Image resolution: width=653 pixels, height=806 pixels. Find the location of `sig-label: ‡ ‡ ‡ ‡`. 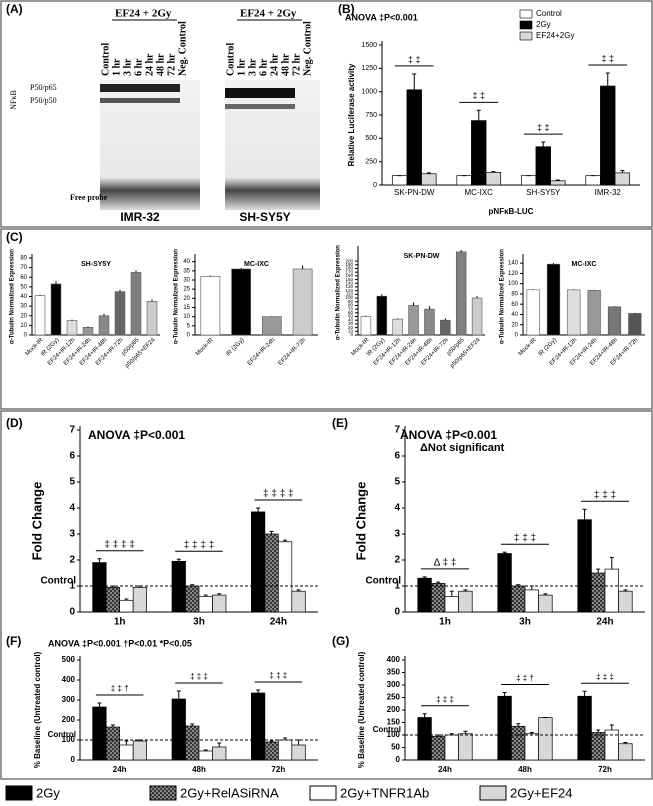

sig-label: ‡ ‡ ‡ ‡ is located at coordinates (119, 544).